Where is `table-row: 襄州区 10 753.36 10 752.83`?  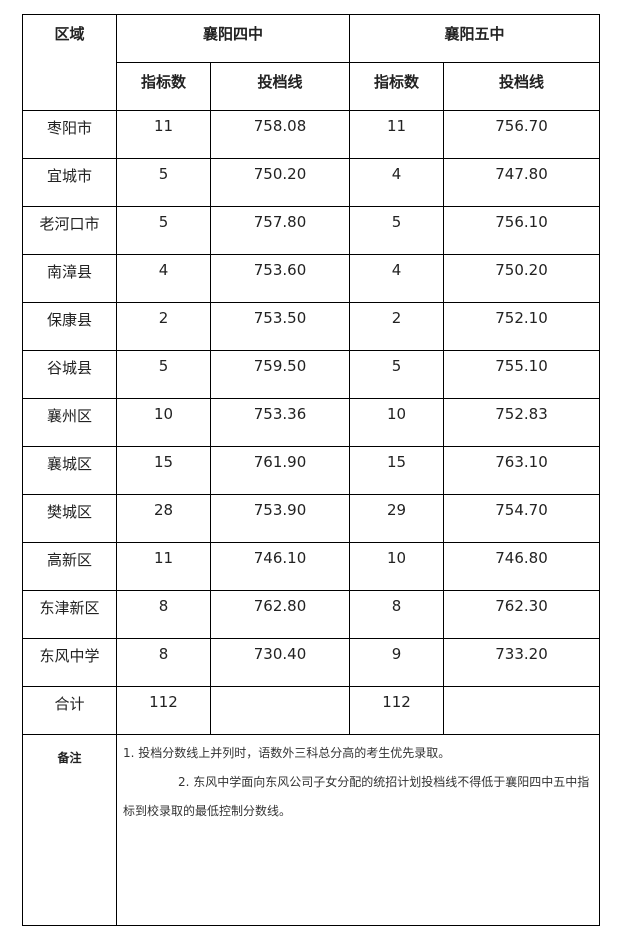
table-row: 襄州区 10 753.36 10 752.83 is located at coordinates (311, 422).